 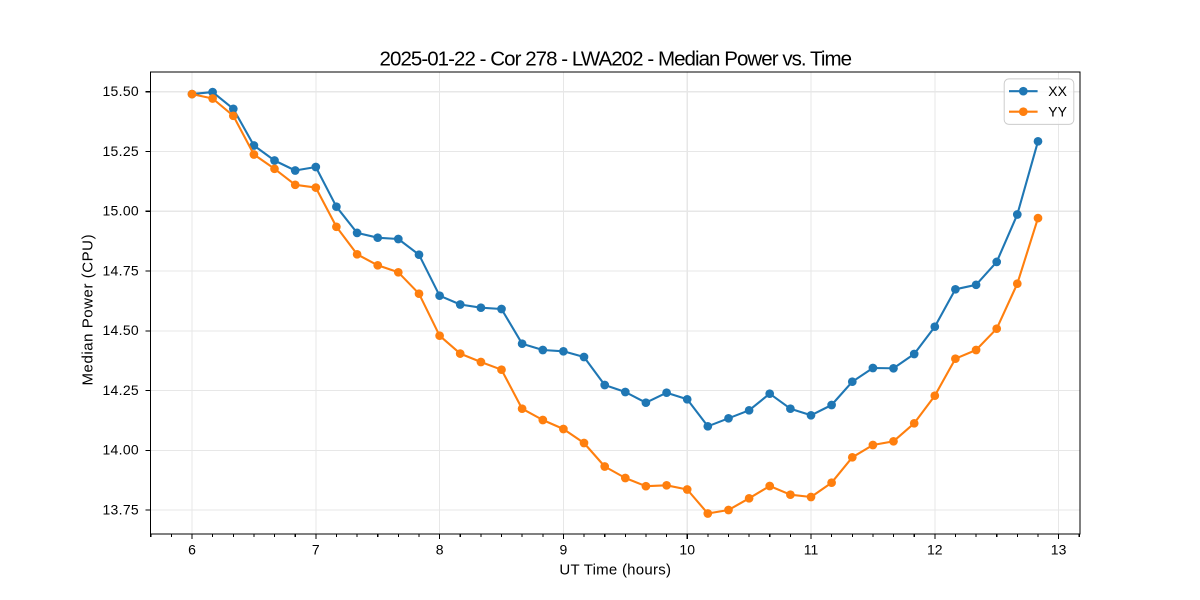 I want to click on svg-text: 9, so click(x=564, y=550).